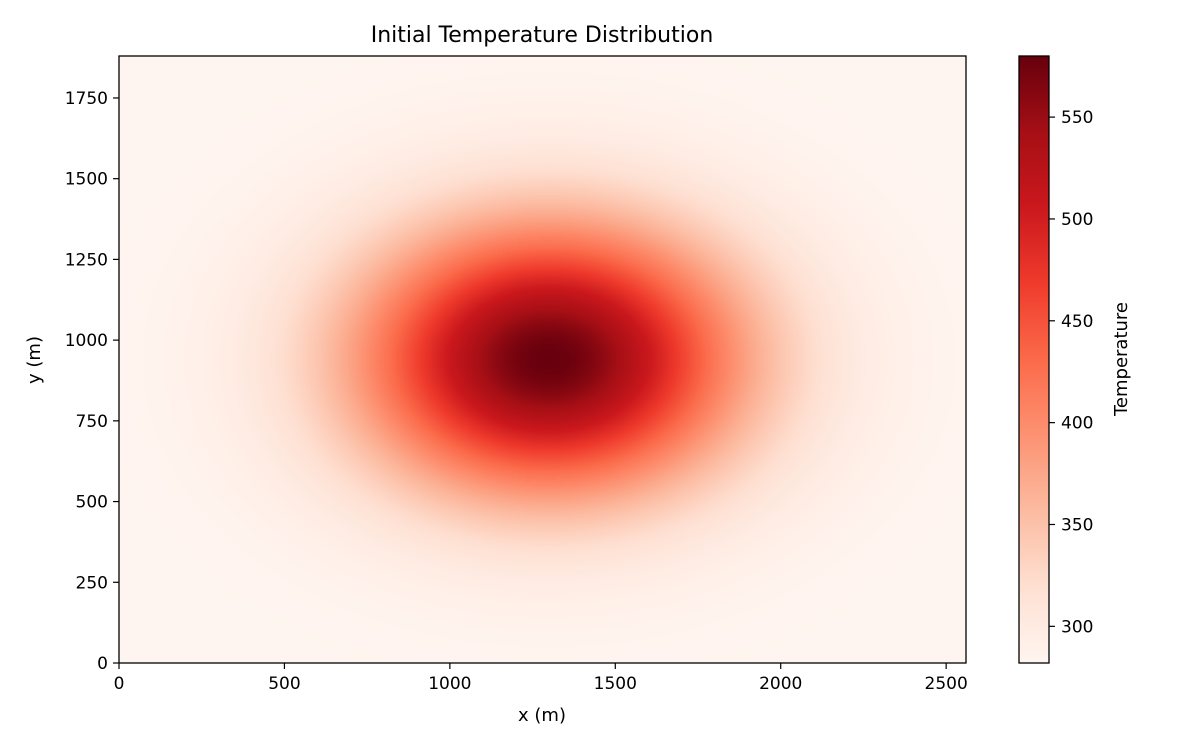  I want to click on colorbar-tick-label: 400, so click(1077, 424).